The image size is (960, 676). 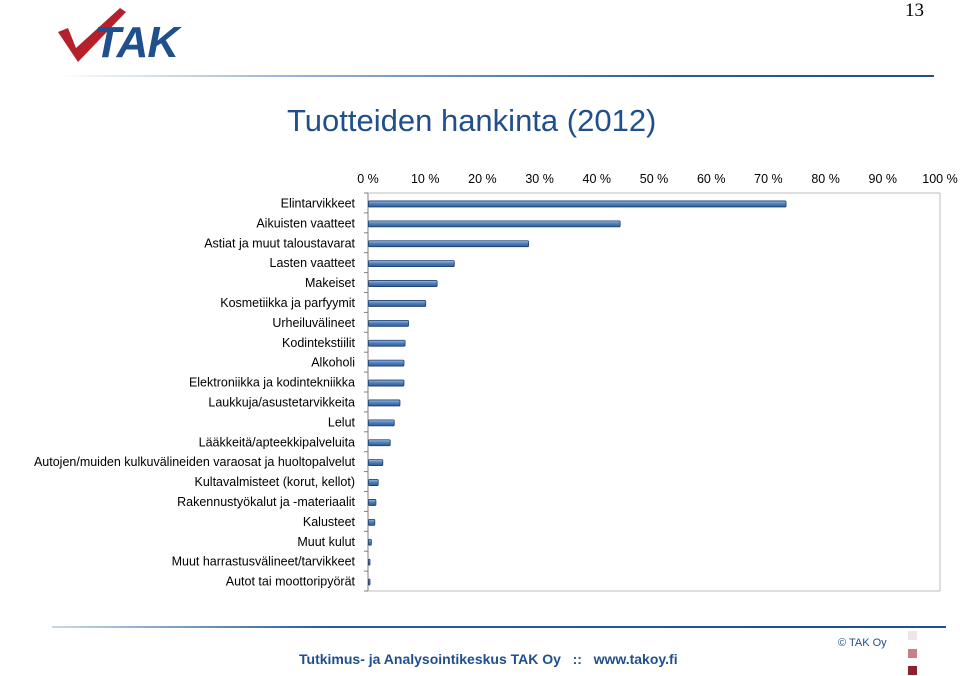 I want to click on category-label: Muut kulut, so click(x=326, y=542).